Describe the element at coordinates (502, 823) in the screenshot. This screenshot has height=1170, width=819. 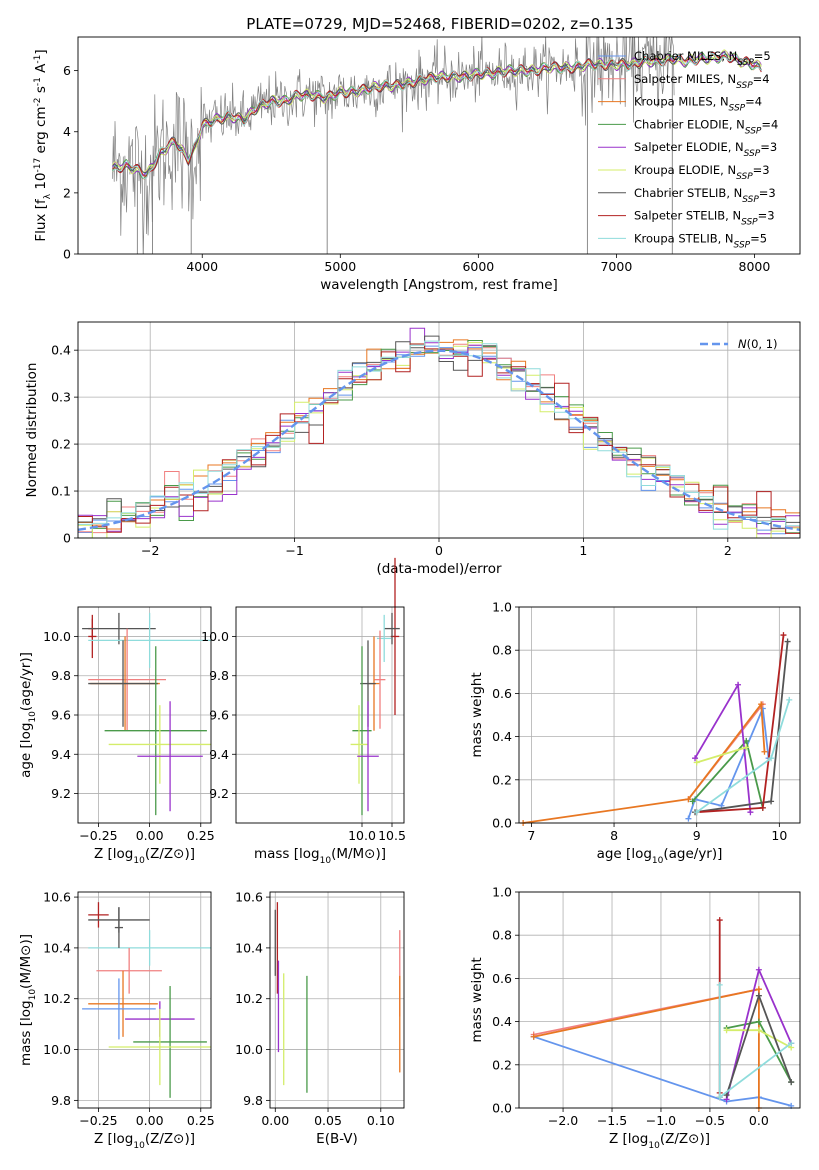
I see `y-tick-label: 0.0` at that location.